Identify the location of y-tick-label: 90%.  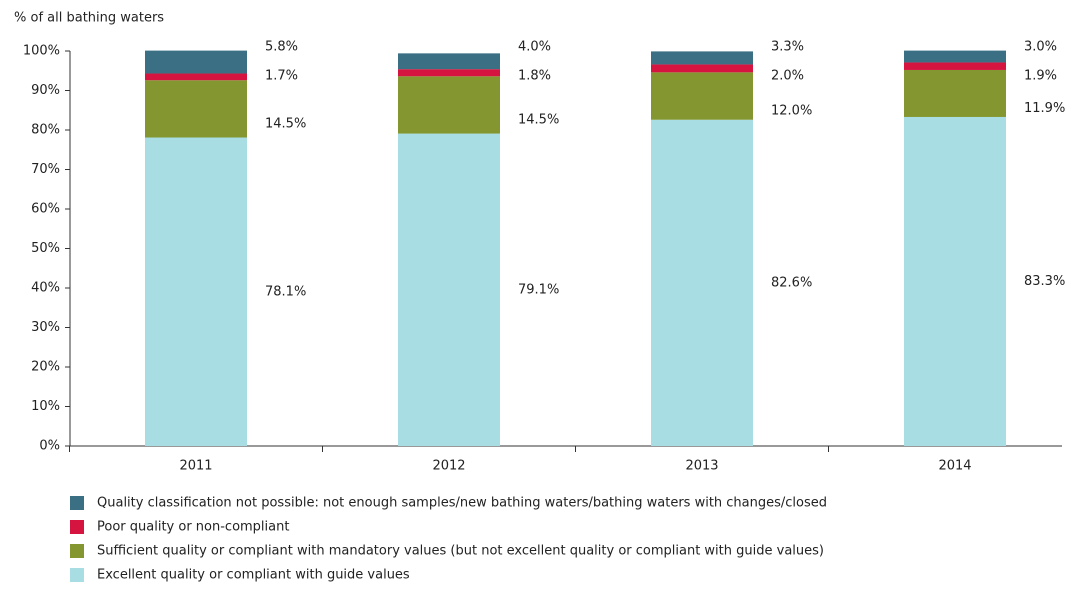
(45, 90).